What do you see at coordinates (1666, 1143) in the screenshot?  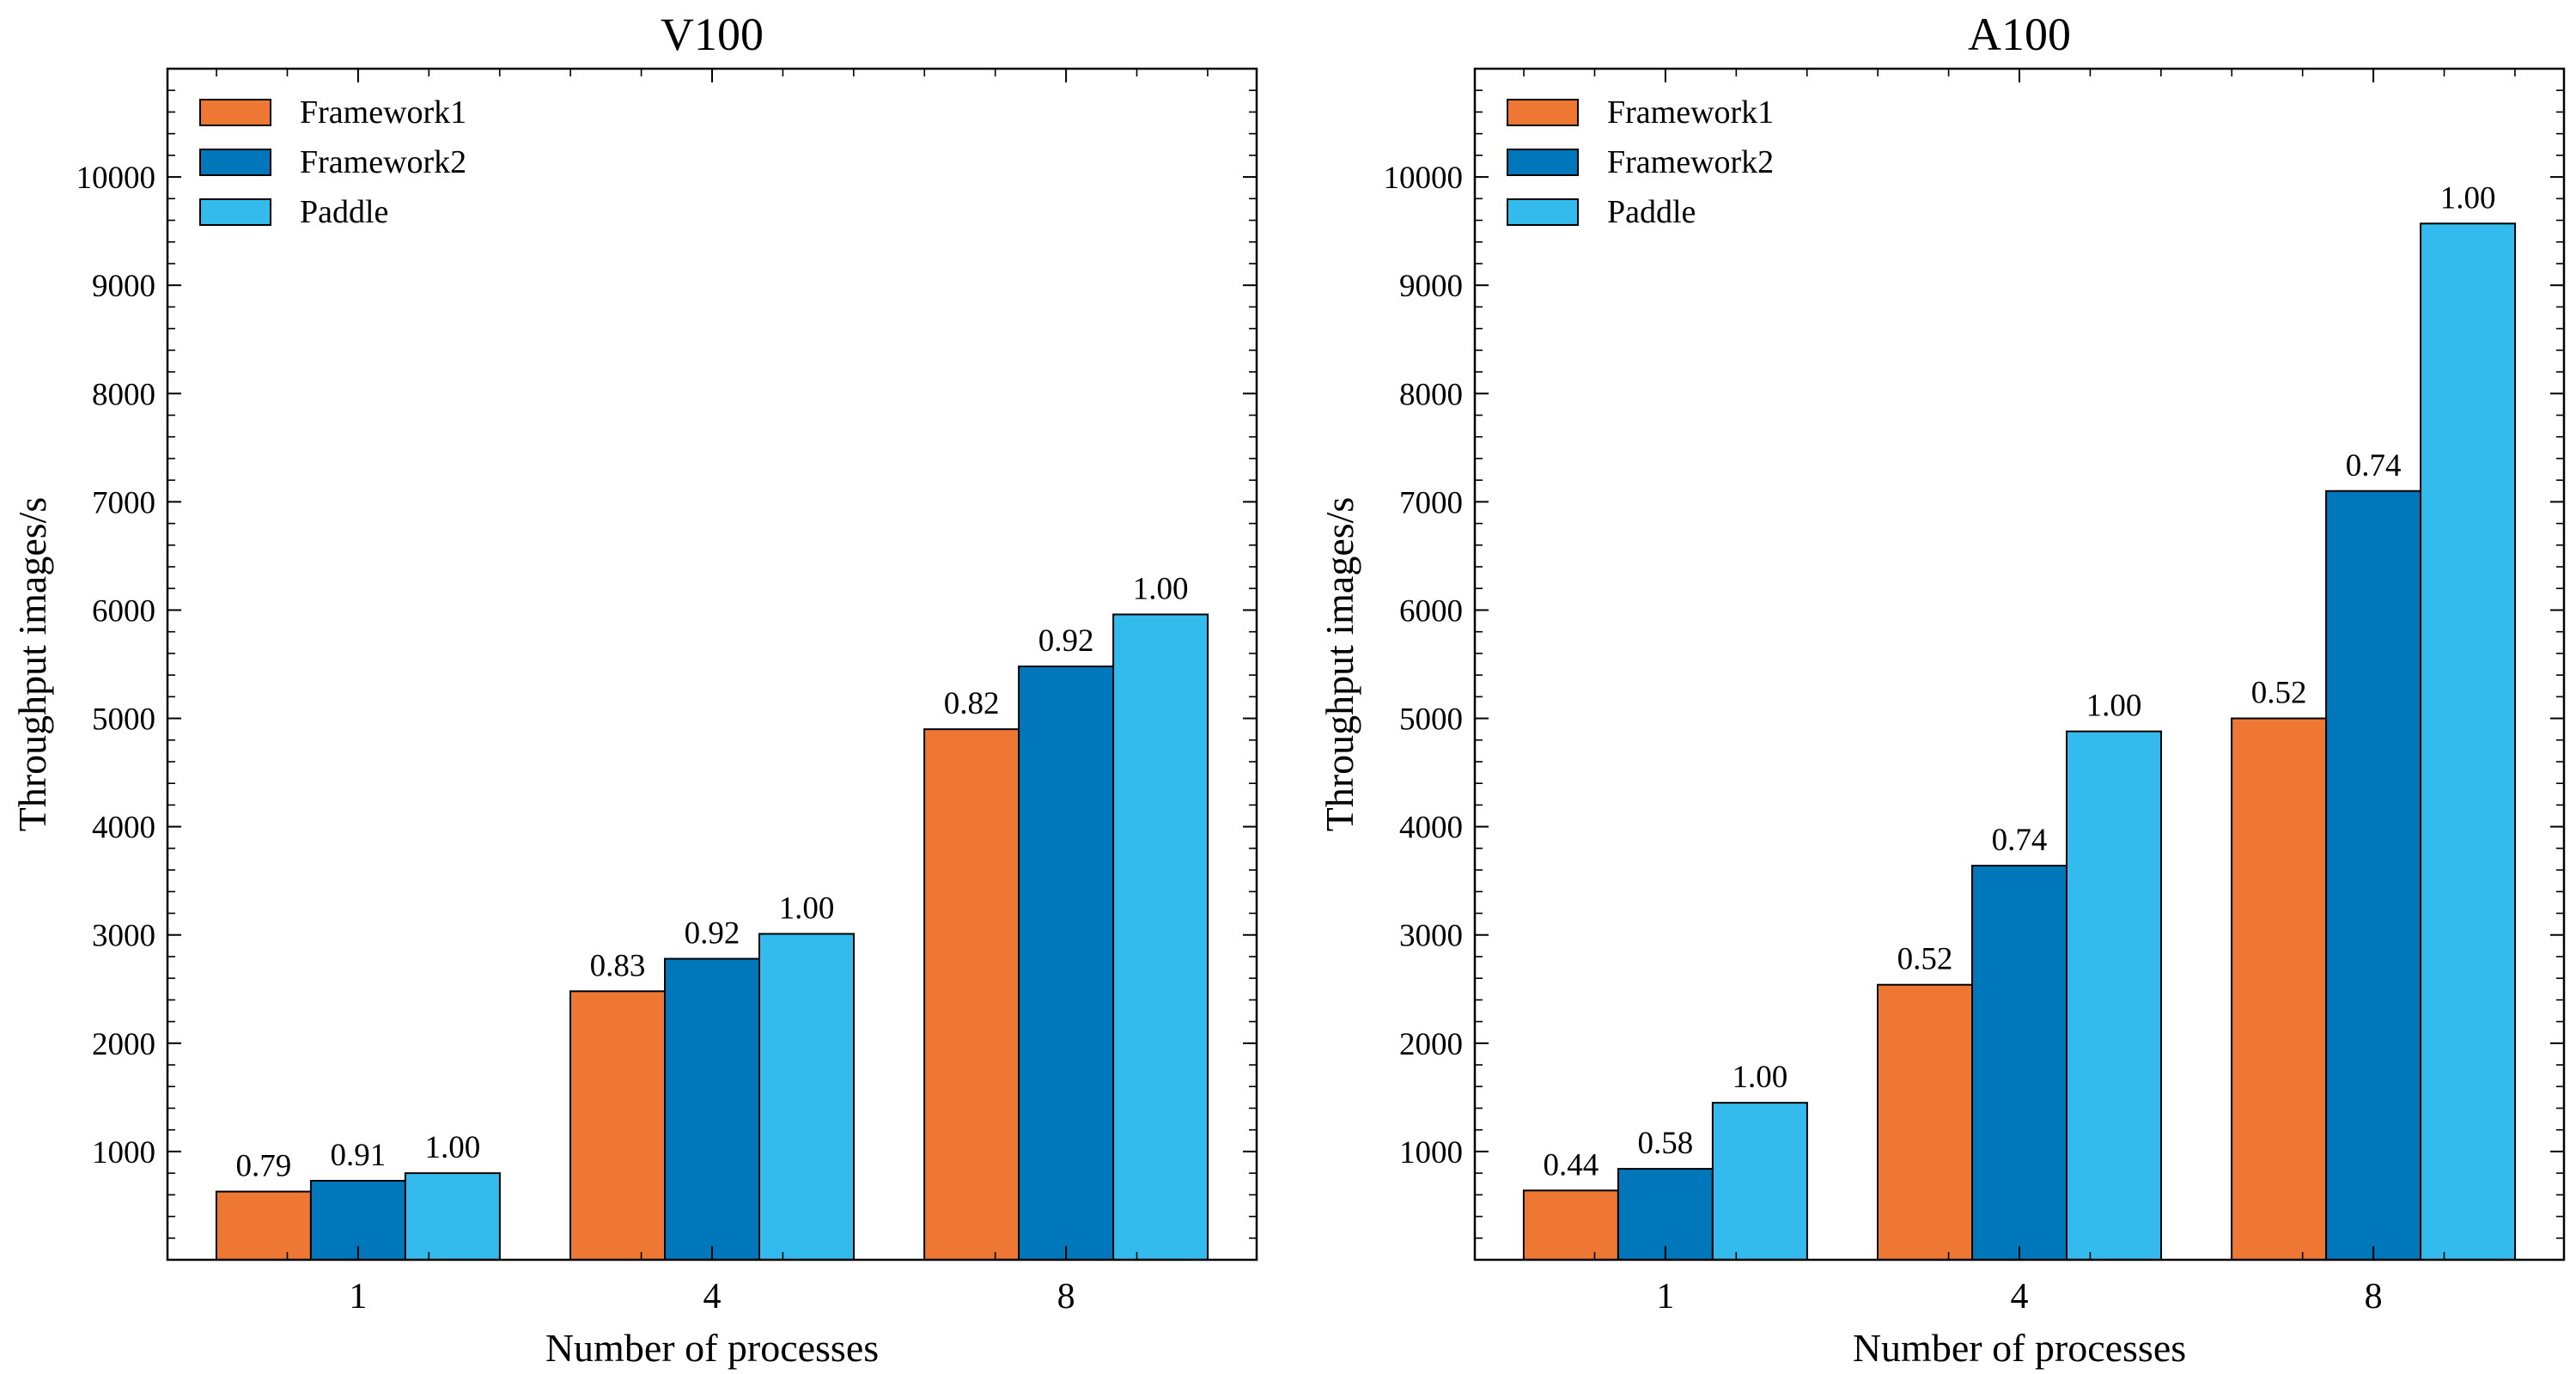 I see `bar-value-label: 0.58` at bounding box center [1666, 1143].